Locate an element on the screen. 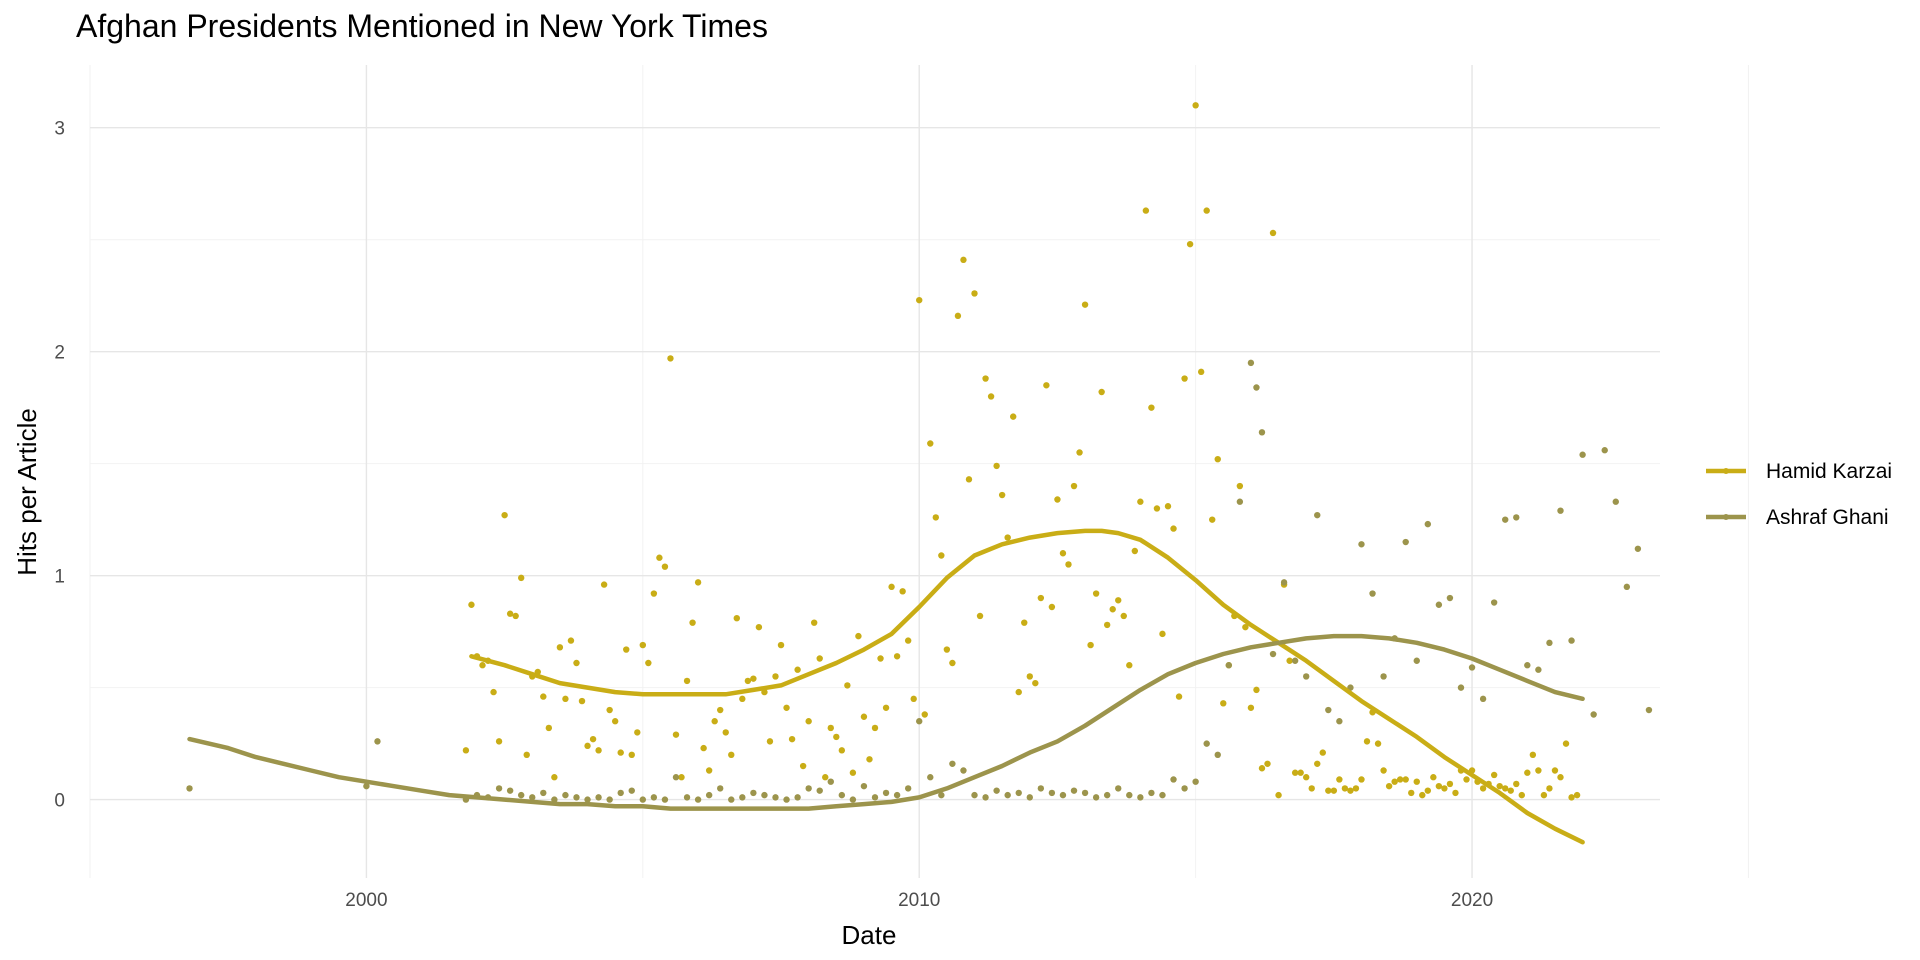 The width and height of the screenshot is (1920, 960). y-axis-label: Hits per Article is located at coordinates (27, 492).